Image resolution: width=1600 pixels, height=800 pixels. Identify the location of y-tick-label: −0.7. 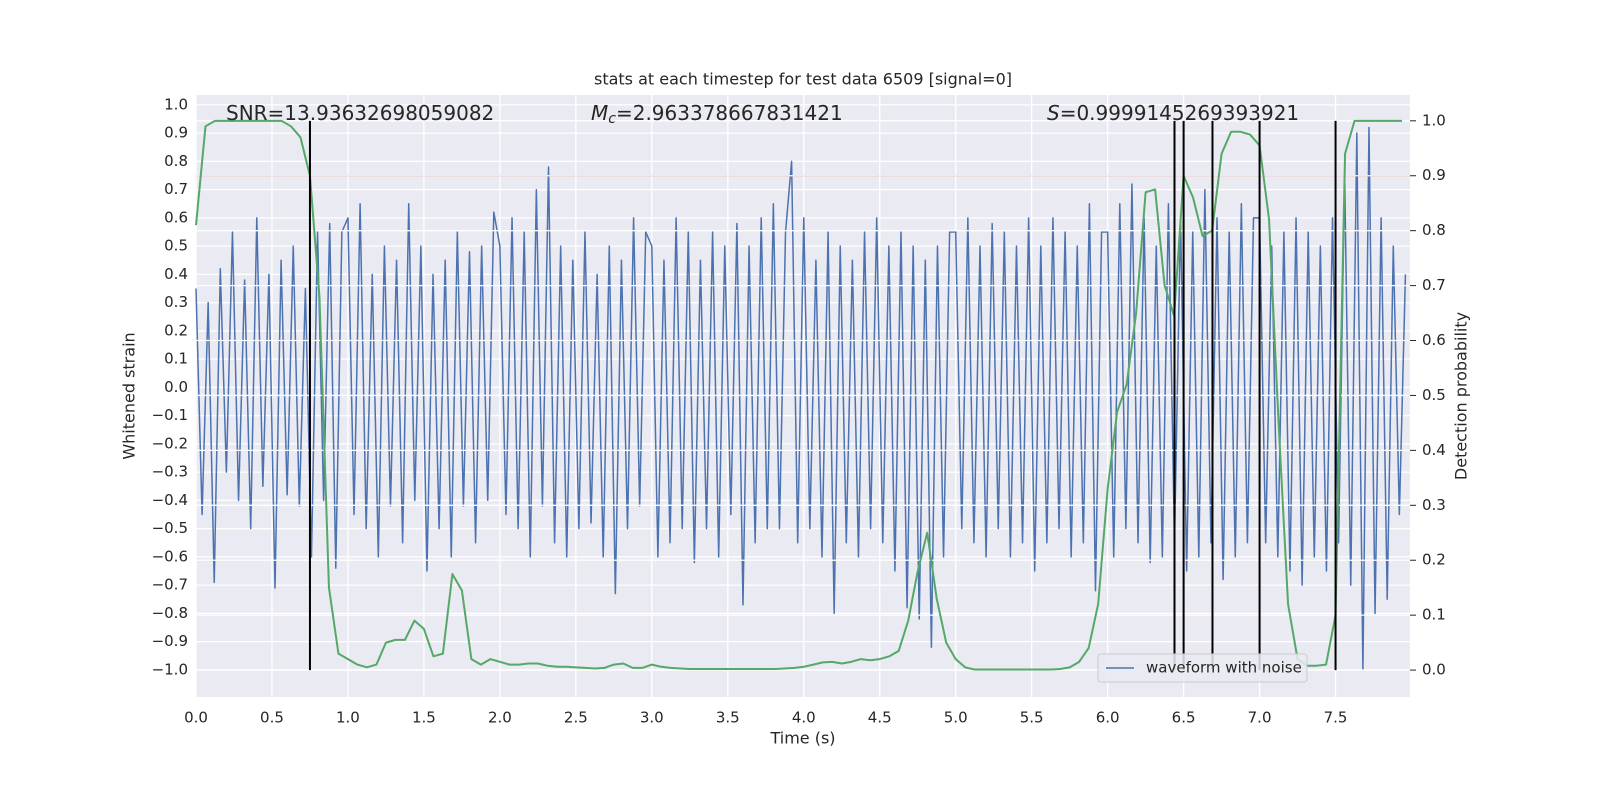
(170, 585).